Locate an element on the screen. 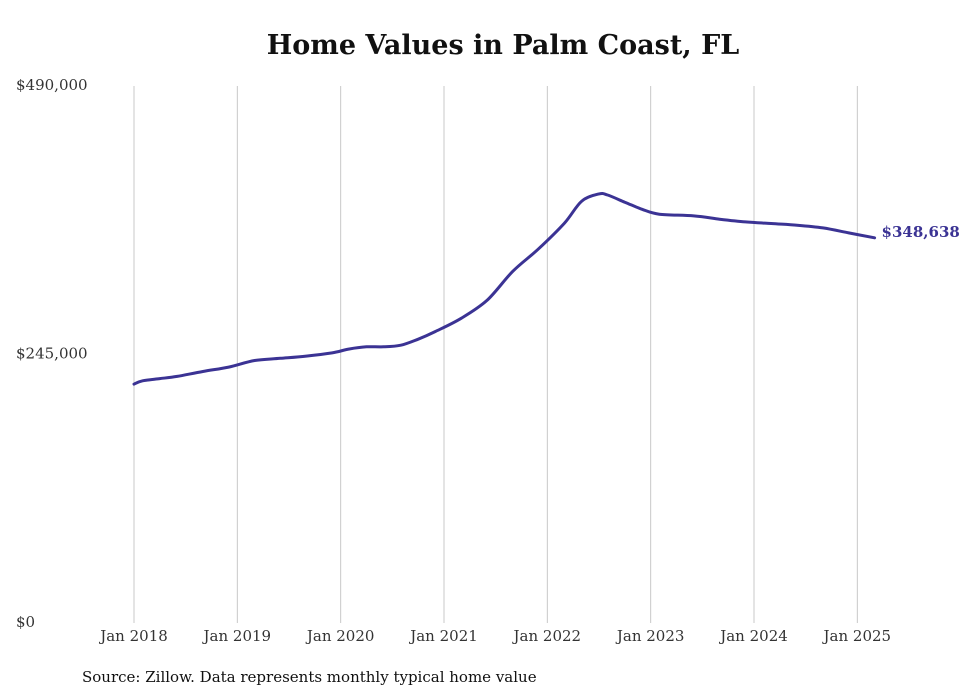 This screenshot has height=699, width=980. x-tick-label: Jan 2024 is located at coordinates (753, 636).